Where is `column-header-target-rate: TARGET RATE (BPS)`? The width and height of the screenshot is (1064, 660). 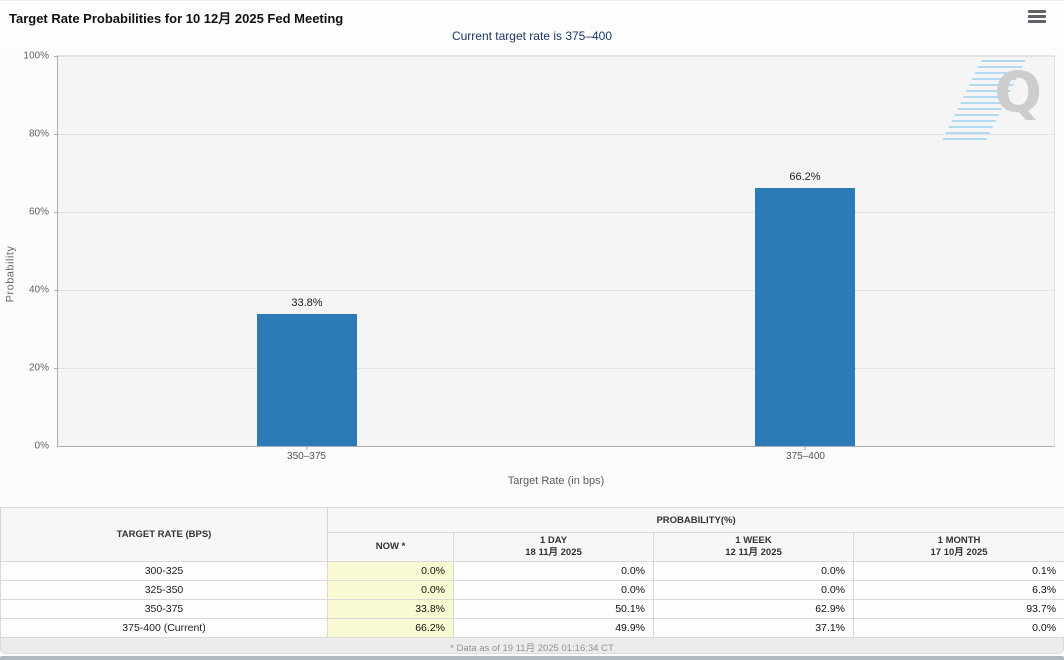 column-header-target-rate: TARGET RATE (BPS) is located at coordinates (164, 534).